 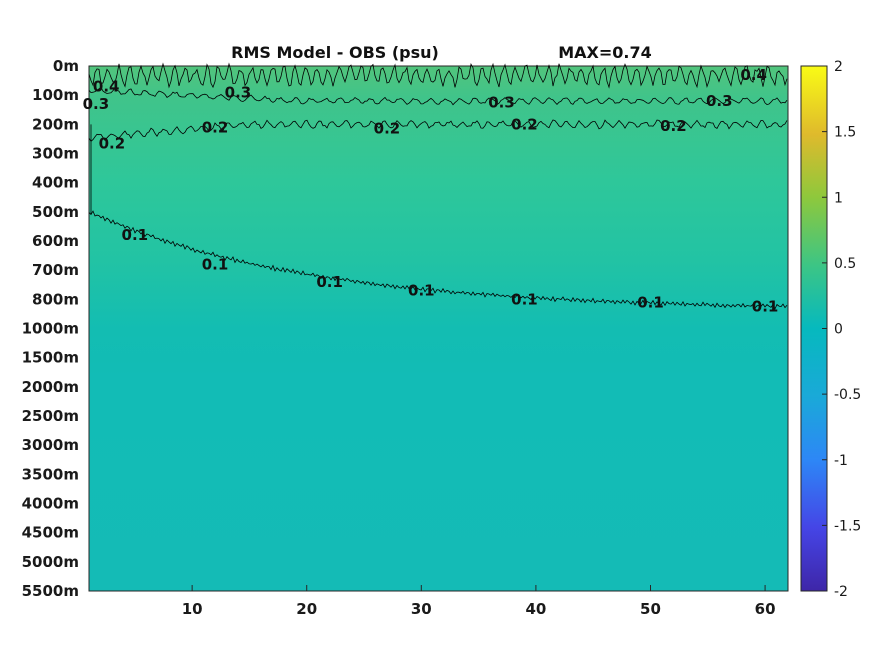 I want to click on colorbar-tick-label: -1, so click(x=841, y=461).